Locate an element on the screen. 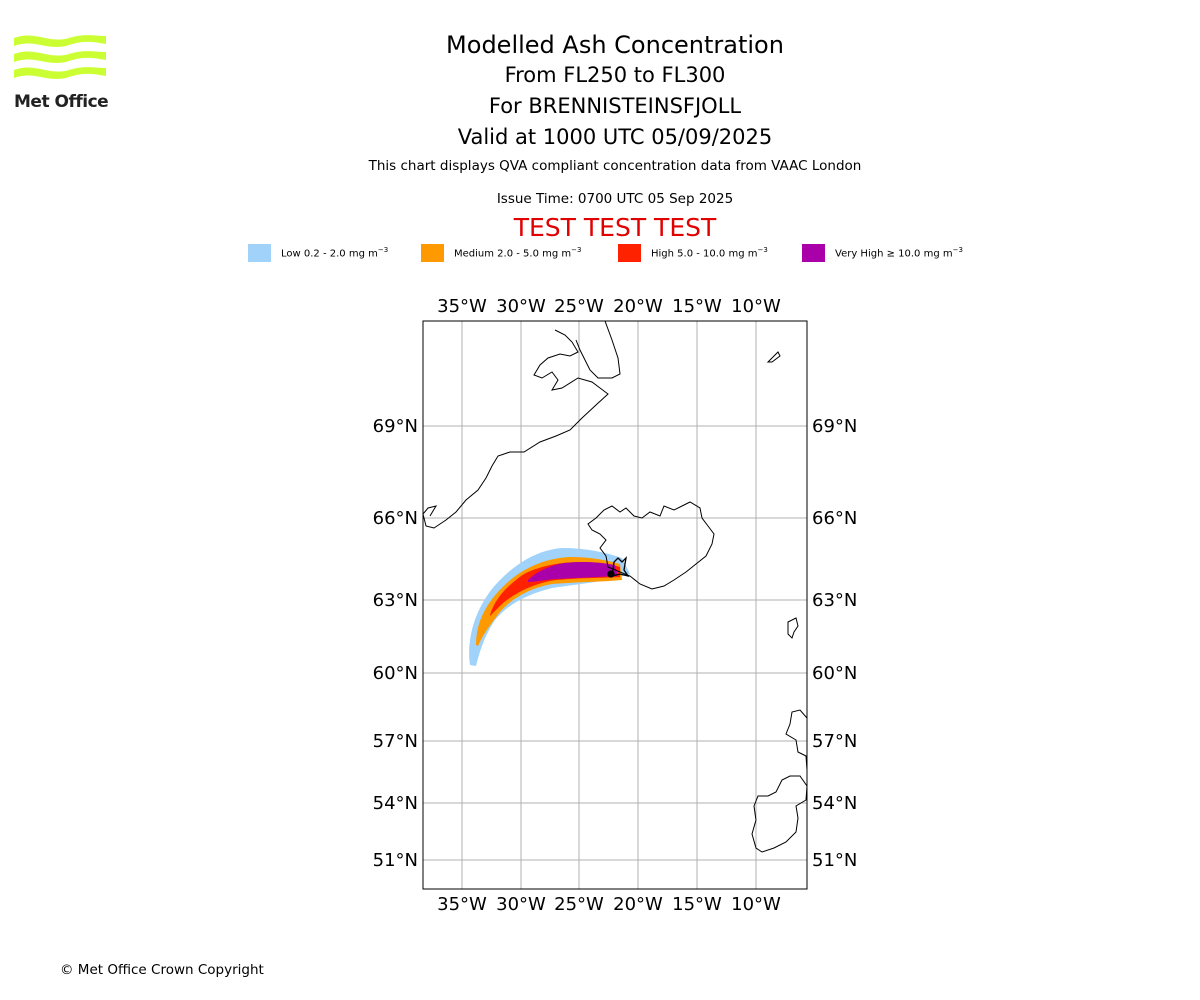 Image resolution: width=1200 pixels, height=1000 pixels. lon-label-bottom: 20°W is located at coordinates (638, 904).